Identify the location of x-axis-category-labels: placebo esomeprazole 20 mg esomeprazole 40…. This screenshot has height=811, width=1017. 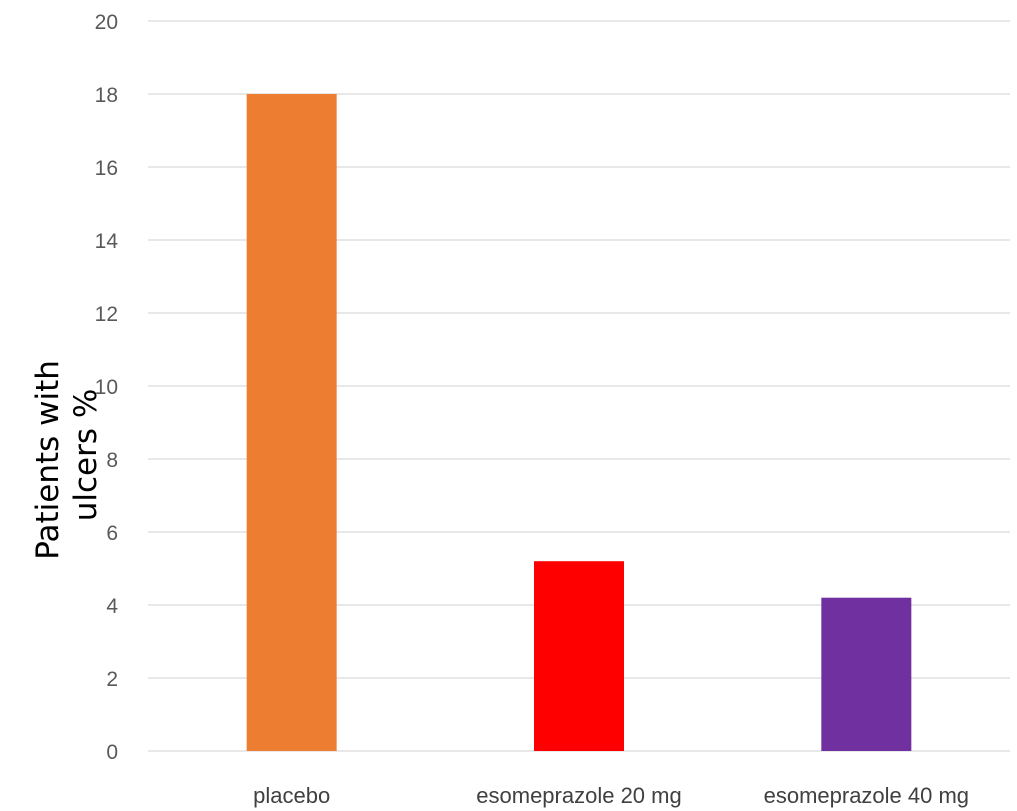
(611, 795).